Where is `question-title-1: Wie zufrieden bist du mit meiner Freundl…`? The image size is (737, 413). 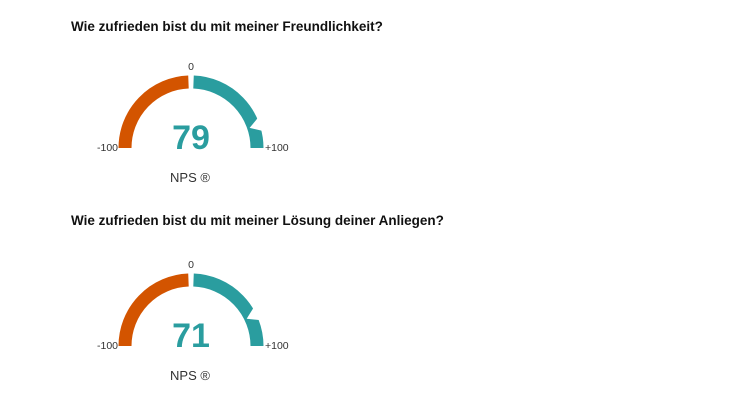
question-title-1: Wie zufrieden bist du mit meiner Freundl… is located at coordinates (227, 26).